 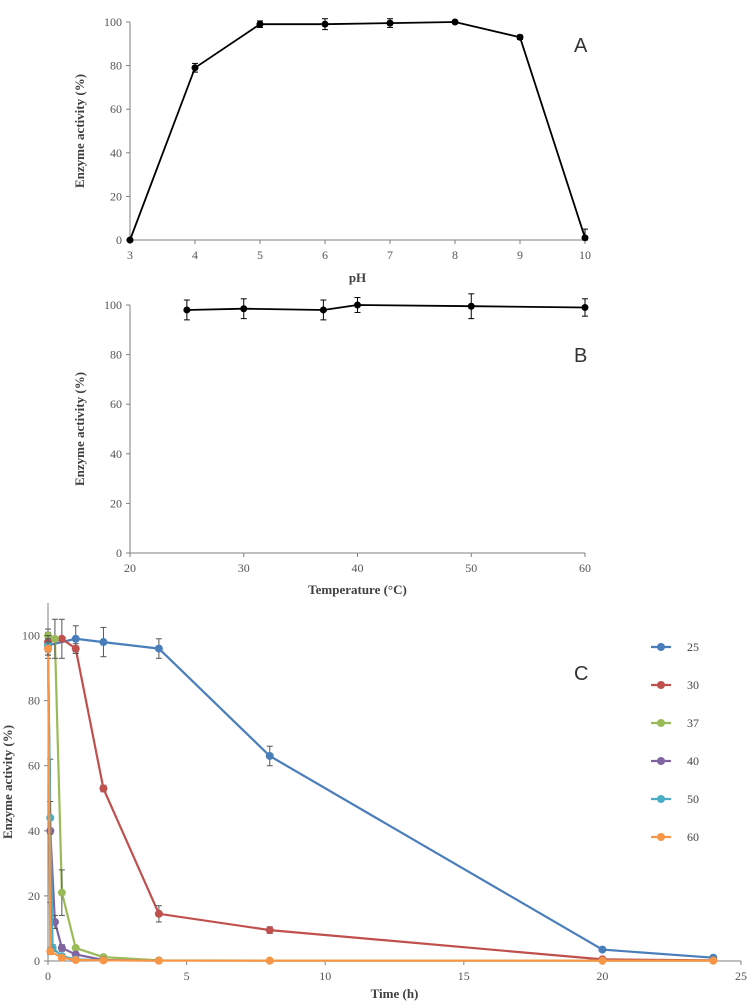 I want to click on legend-label: 40, so click(x=693, y=761).